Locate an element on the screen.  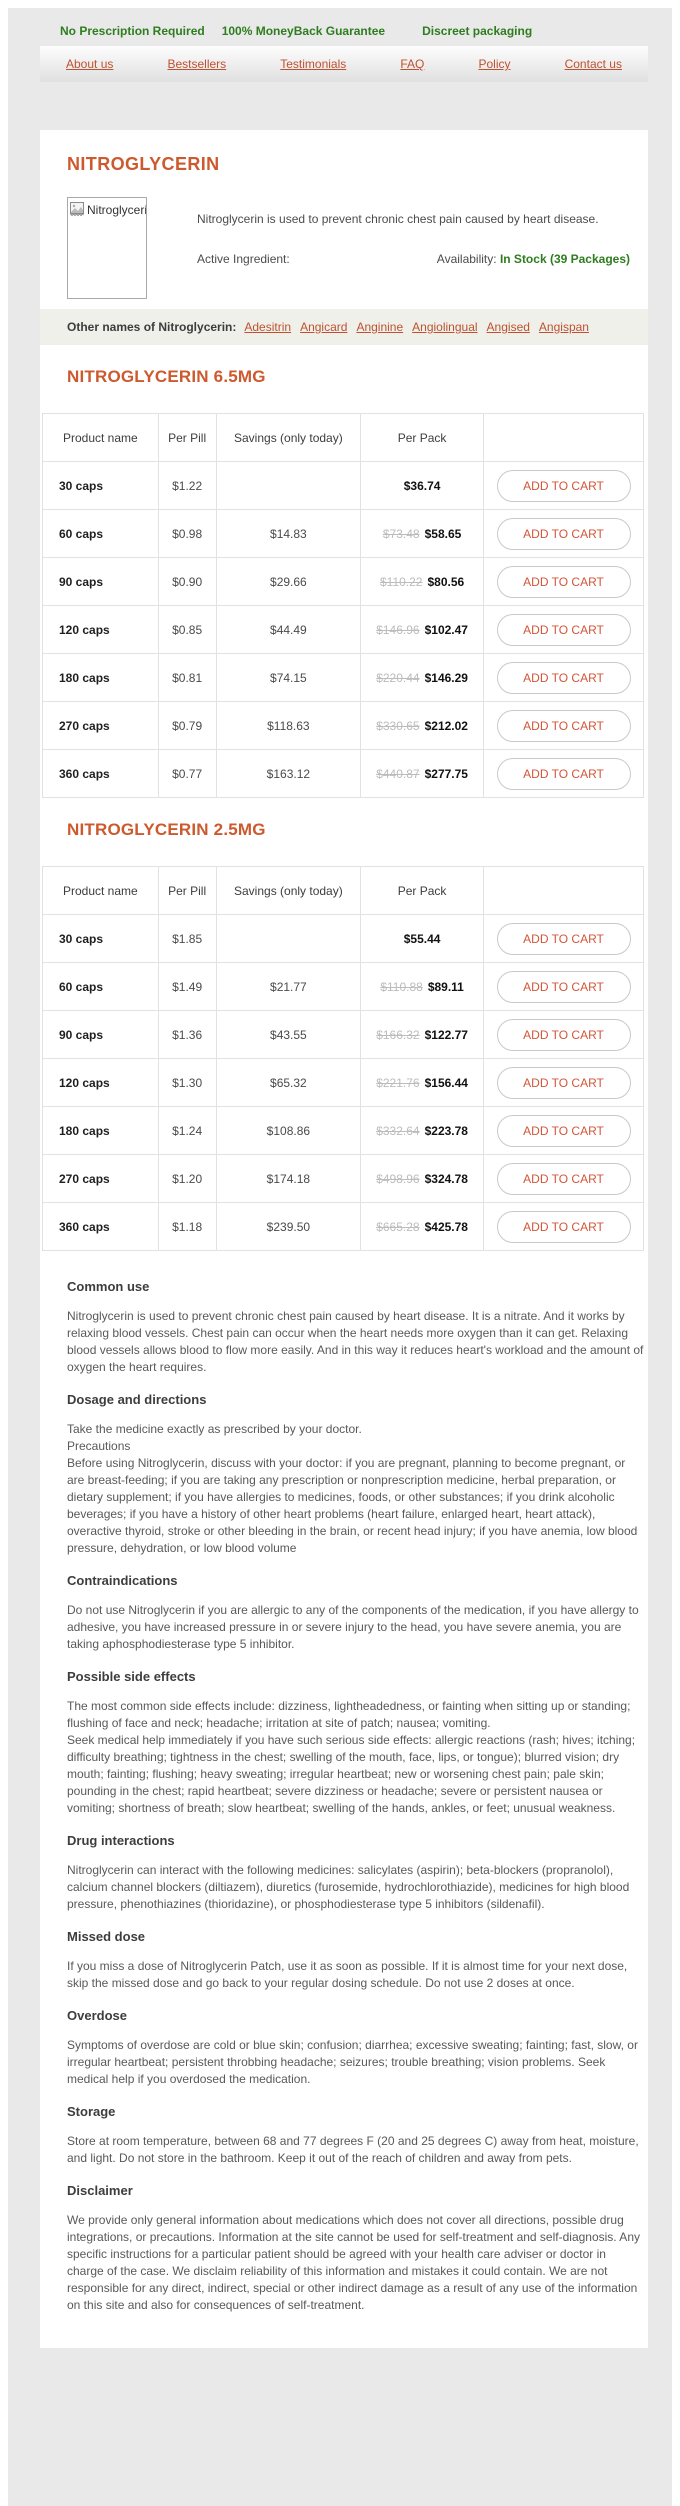
old-price: $440.87 is located at coordinates (398, 773).